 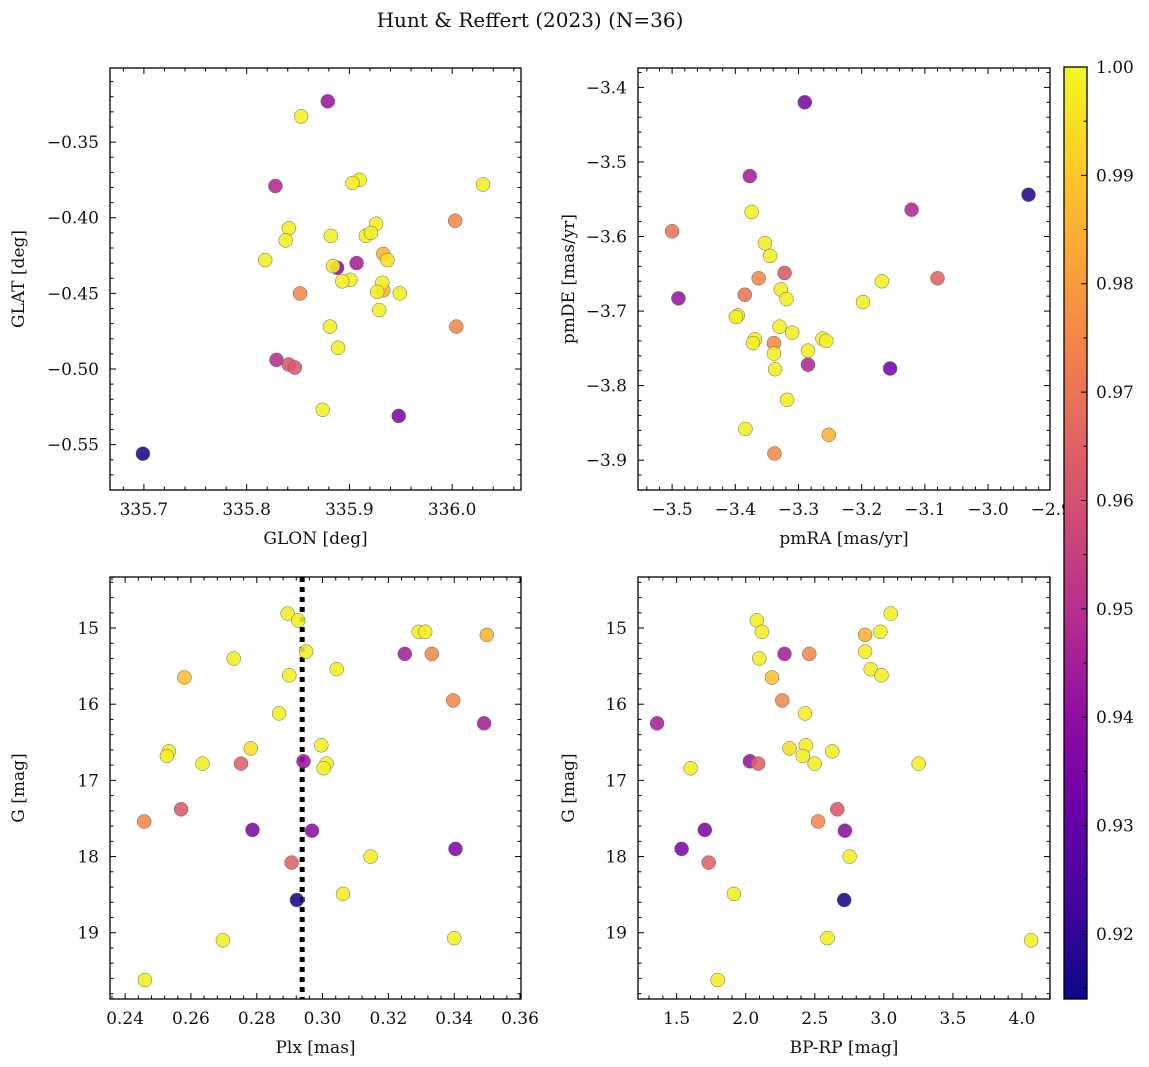 I want to click on x-tick-label: 0.26, so click(x=191, y=1019).